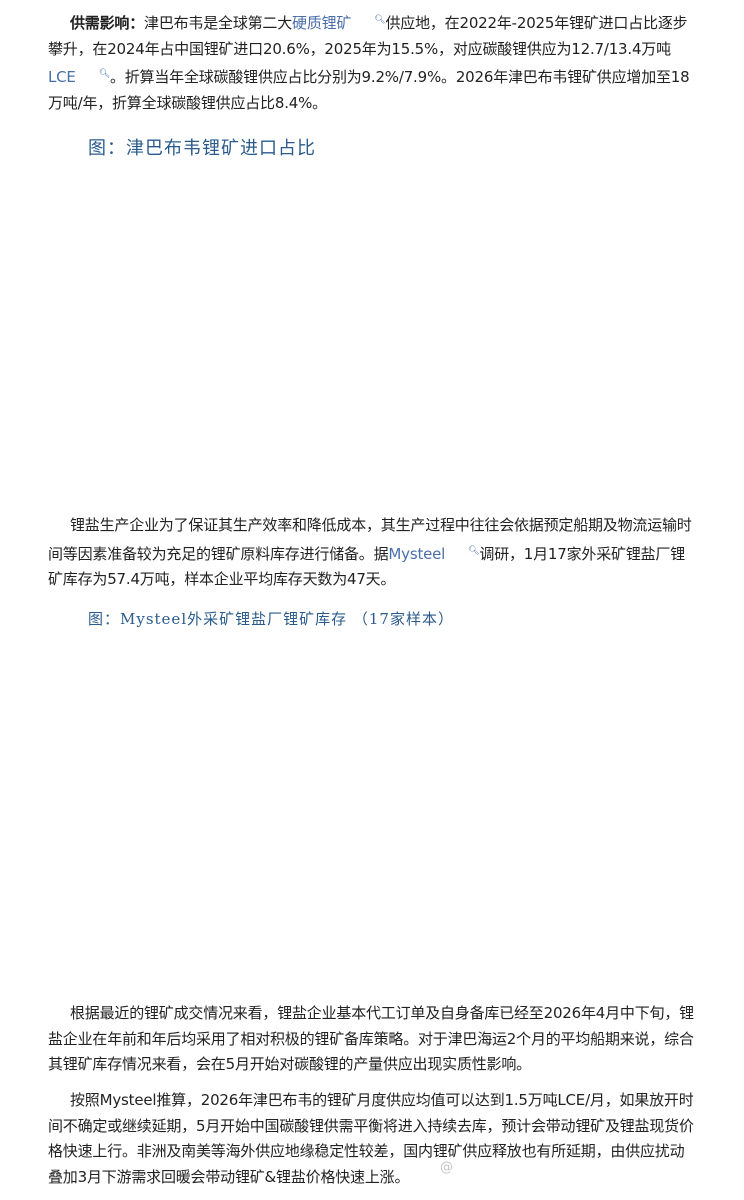 Image resolution: width=744 pixels, height=1200 pixels. Describe the element at coordinates (170, 944) in the screenshot. I see `x-tick-label: 2025年4月` at that location.